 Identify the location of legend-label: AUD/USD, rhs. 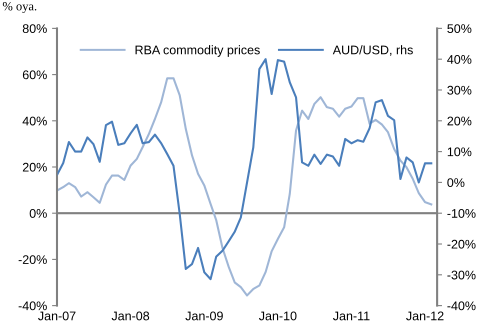
(372, 50).